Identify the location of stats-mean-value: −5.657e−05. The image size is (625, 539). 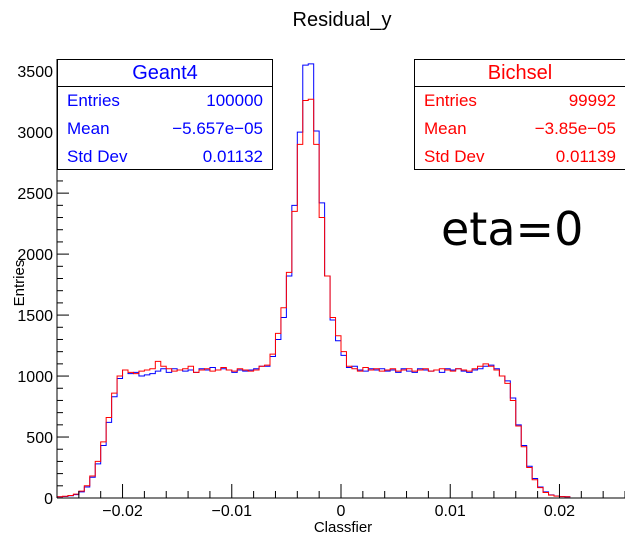
(217, 128).